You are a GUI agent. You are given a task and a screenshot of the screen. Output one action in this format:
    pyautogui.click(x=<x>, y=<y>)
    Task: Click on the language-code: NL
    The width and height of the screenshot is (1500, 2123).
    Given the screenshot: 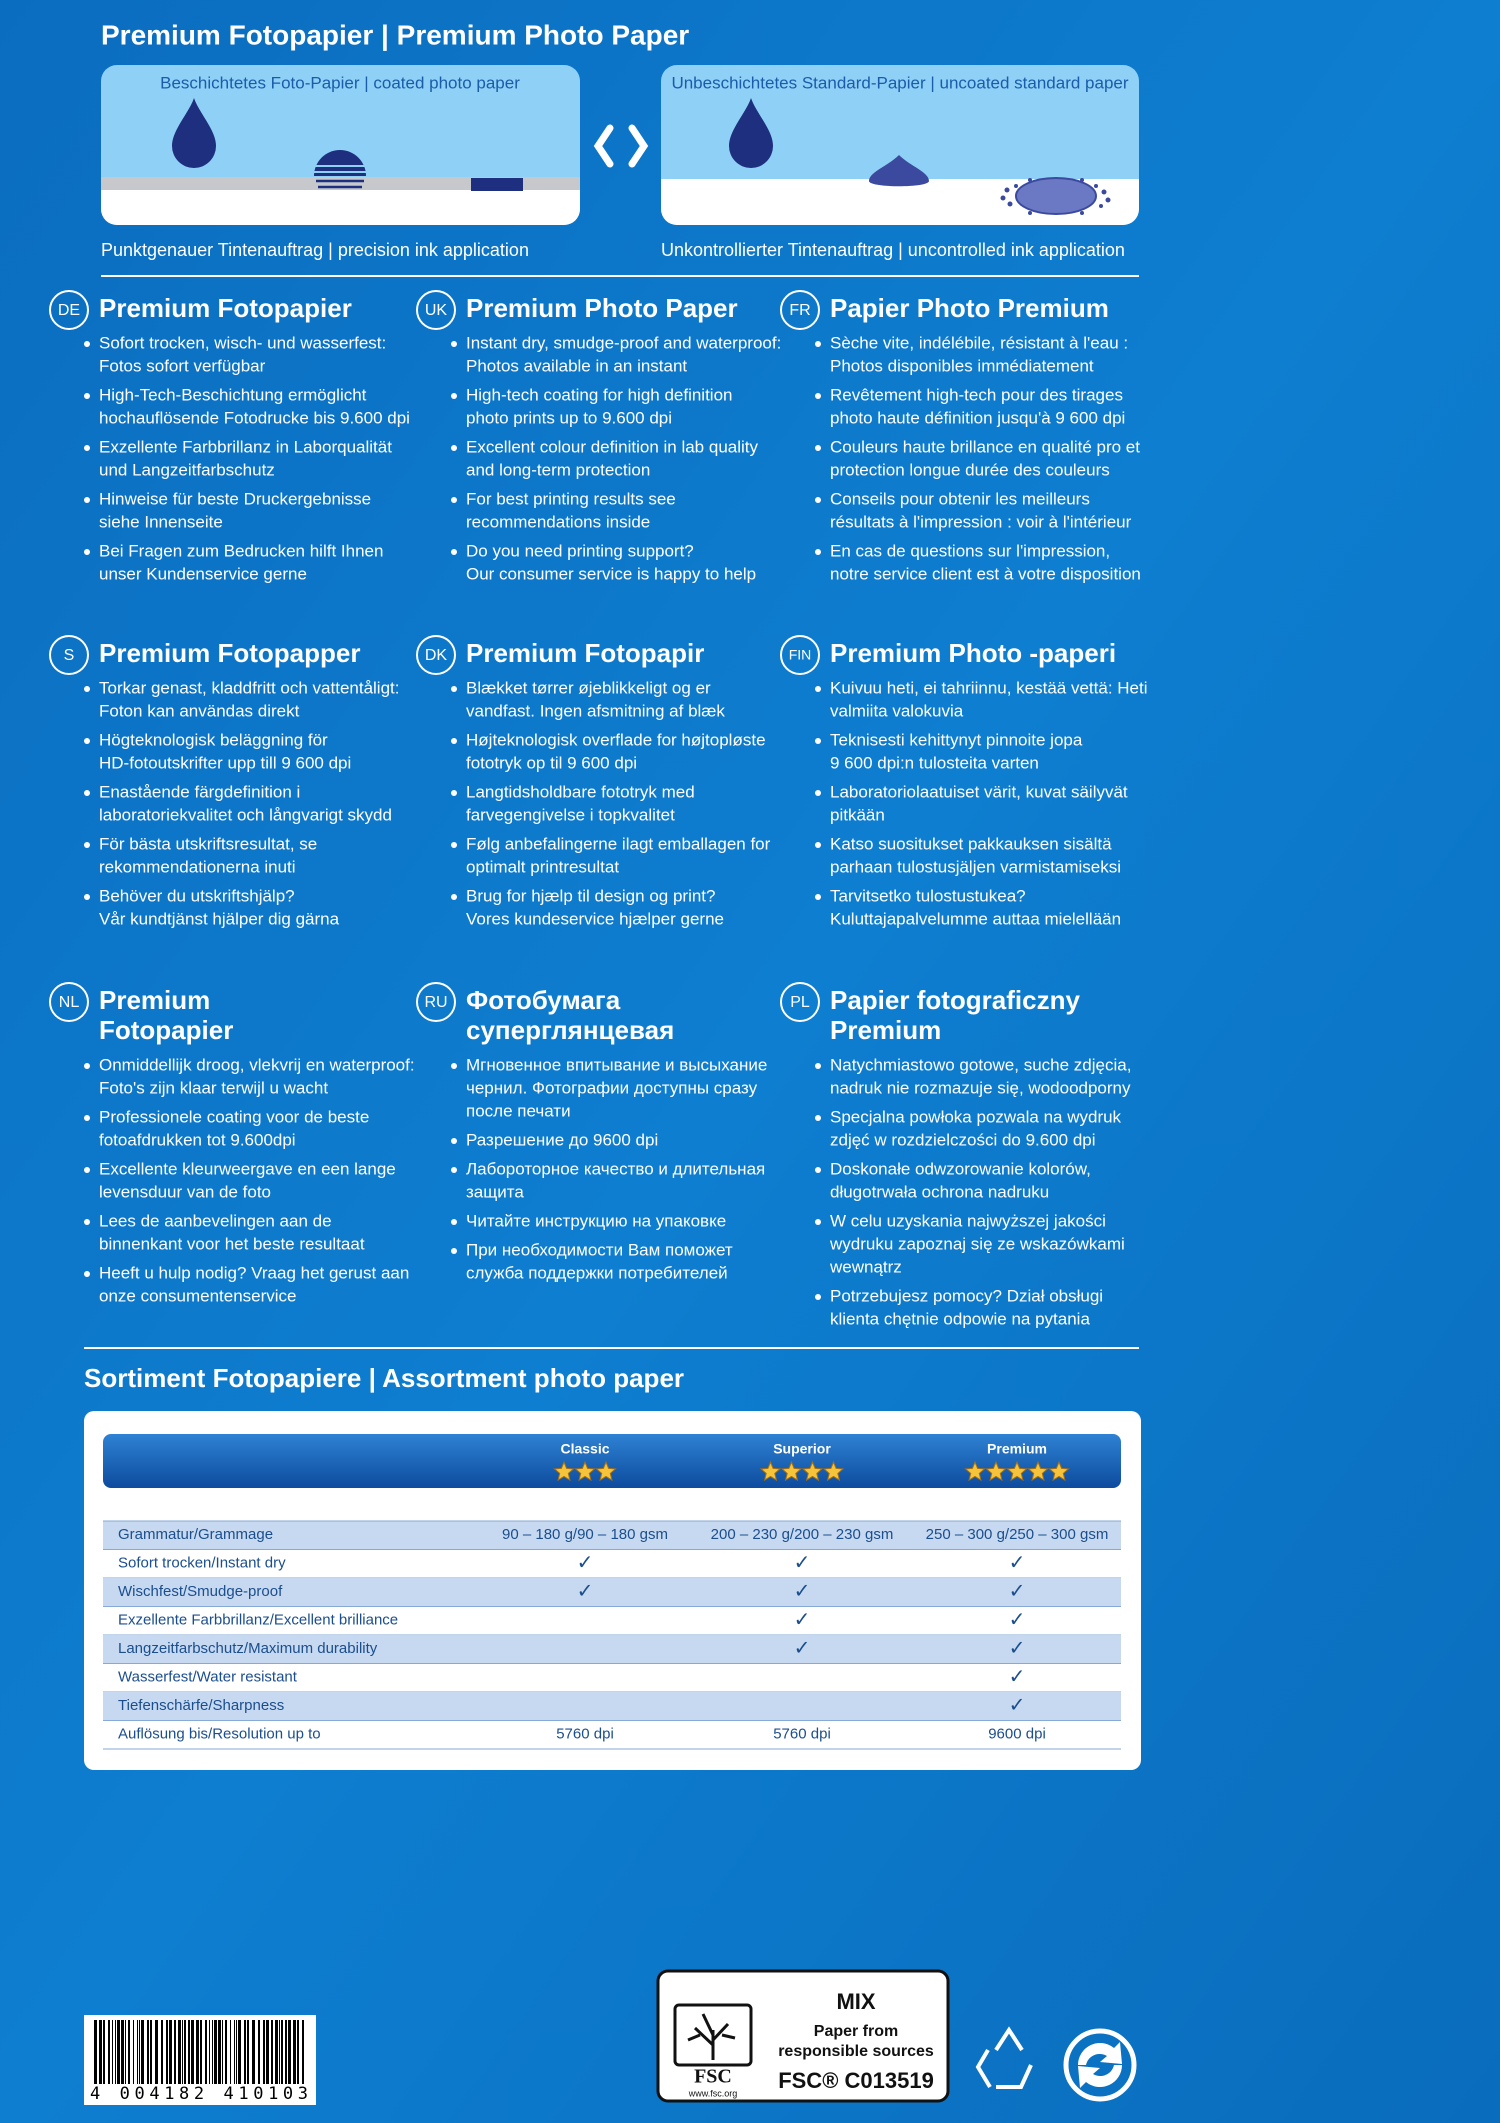 What is the action you would take?
    pyautogui.click(x=69, y=1002)
    